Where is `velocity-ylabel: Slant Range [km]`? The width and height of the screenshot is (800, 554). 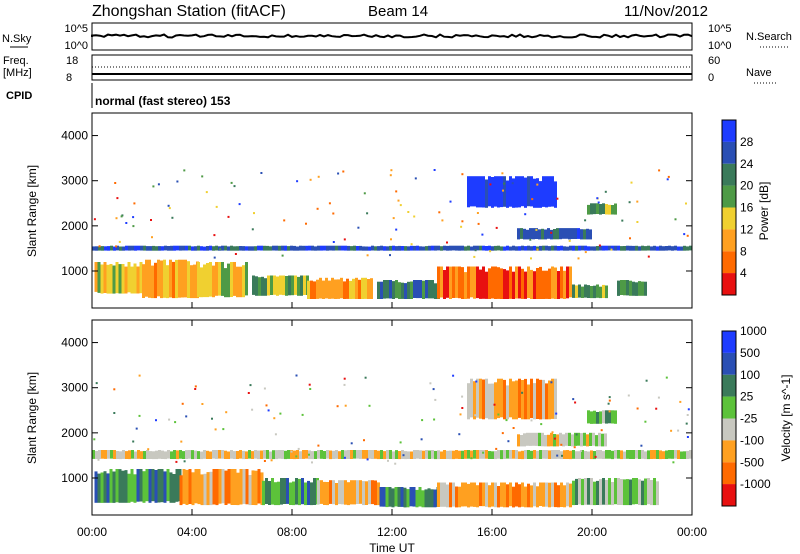 velocity-ylabel: Slant Range [km] is located at coordinates (32, 418).